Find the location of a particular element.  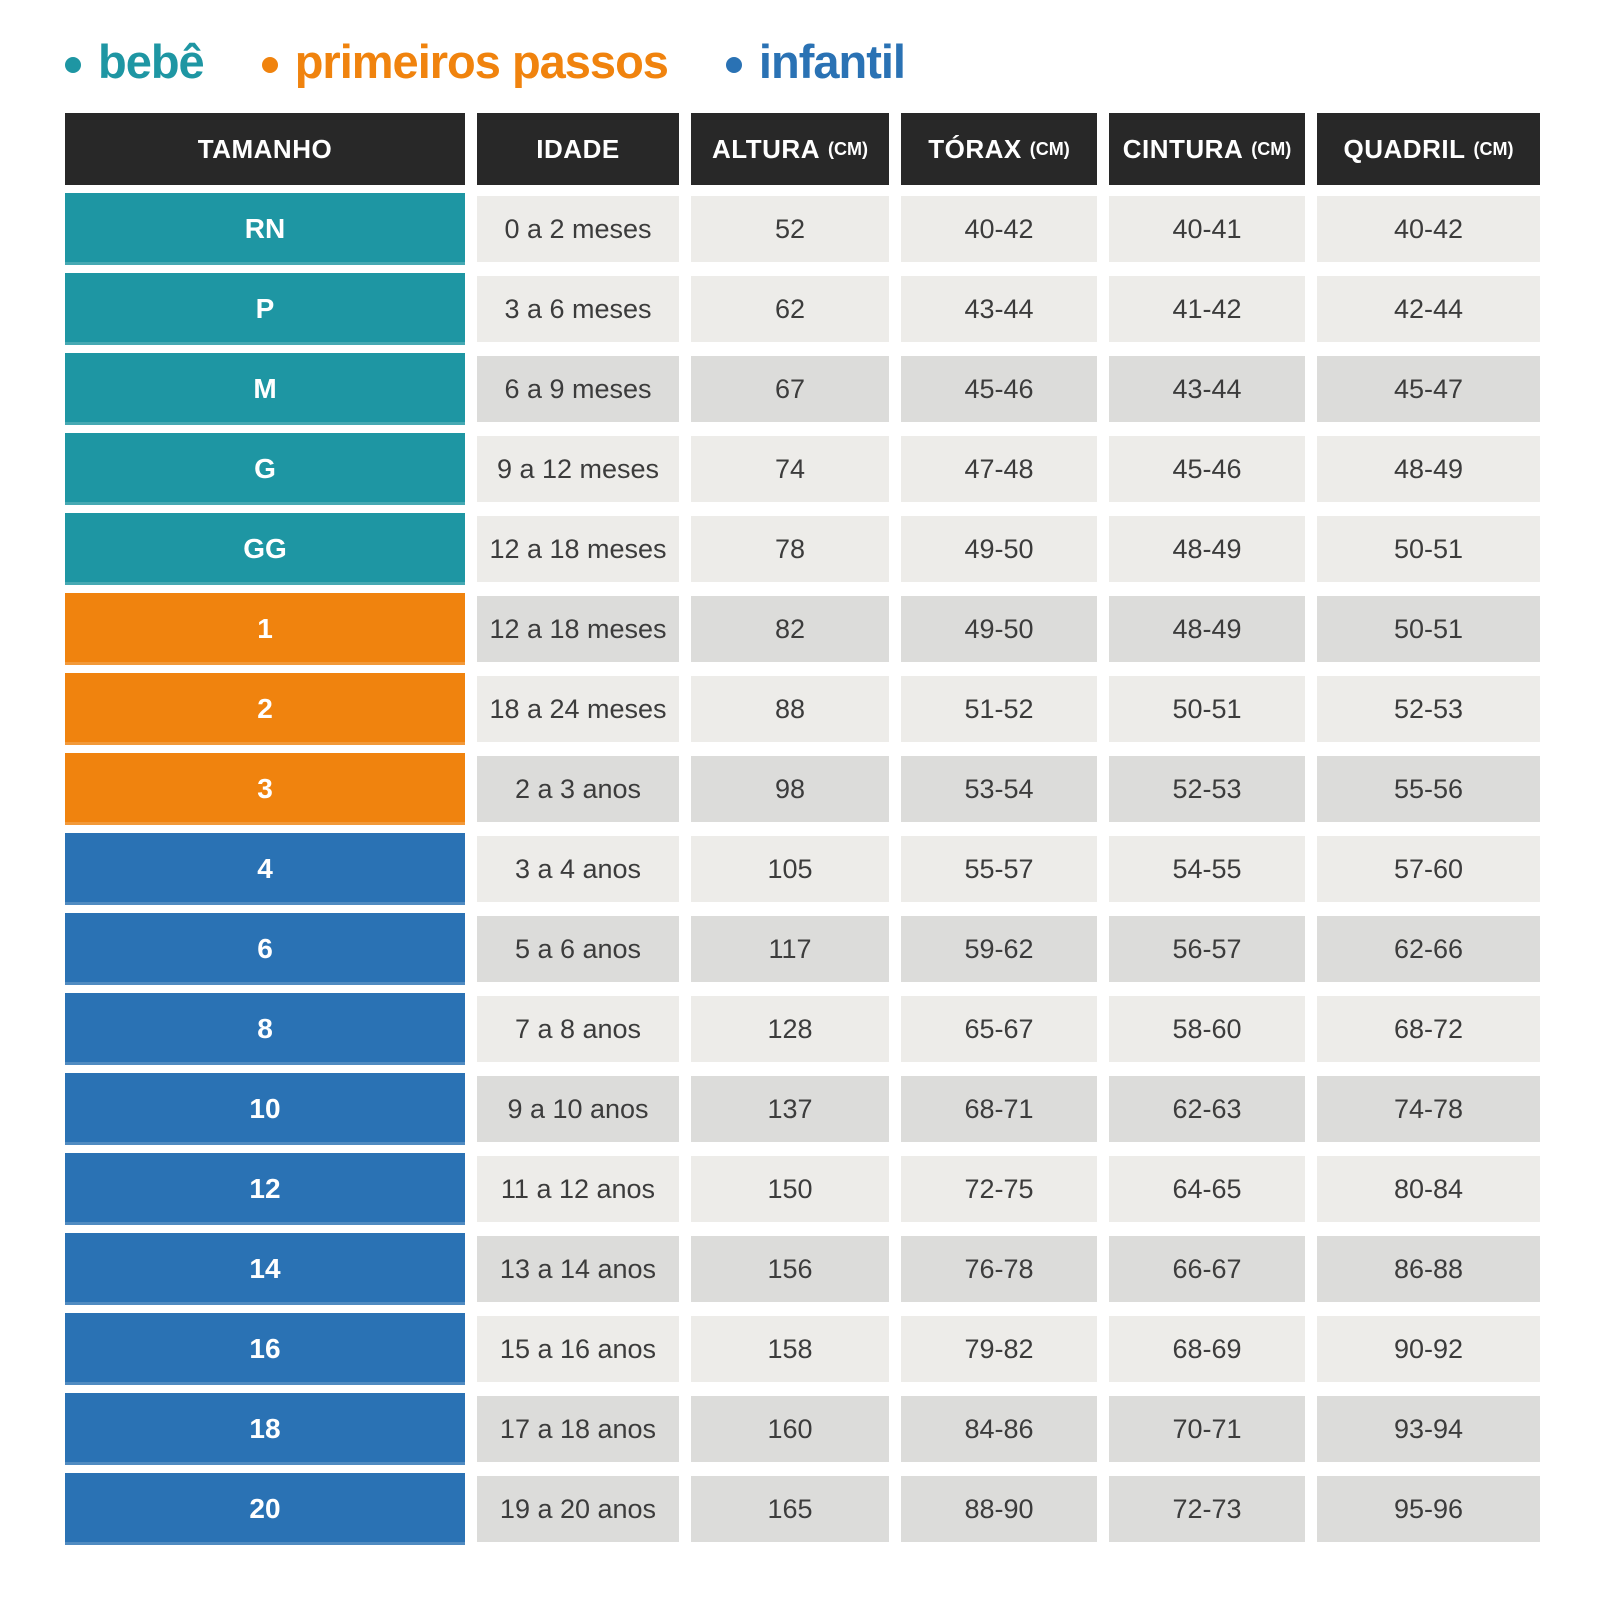

cell-torax: 55-57 is located at coordinates (999, 869).